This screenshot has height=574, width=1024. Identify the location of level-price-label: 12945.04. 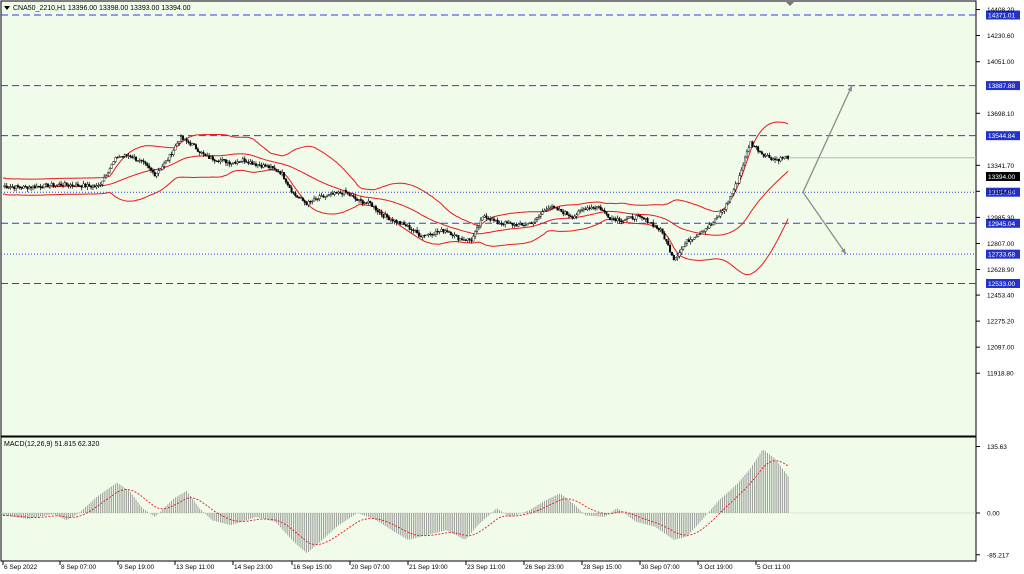
(1001, 224).